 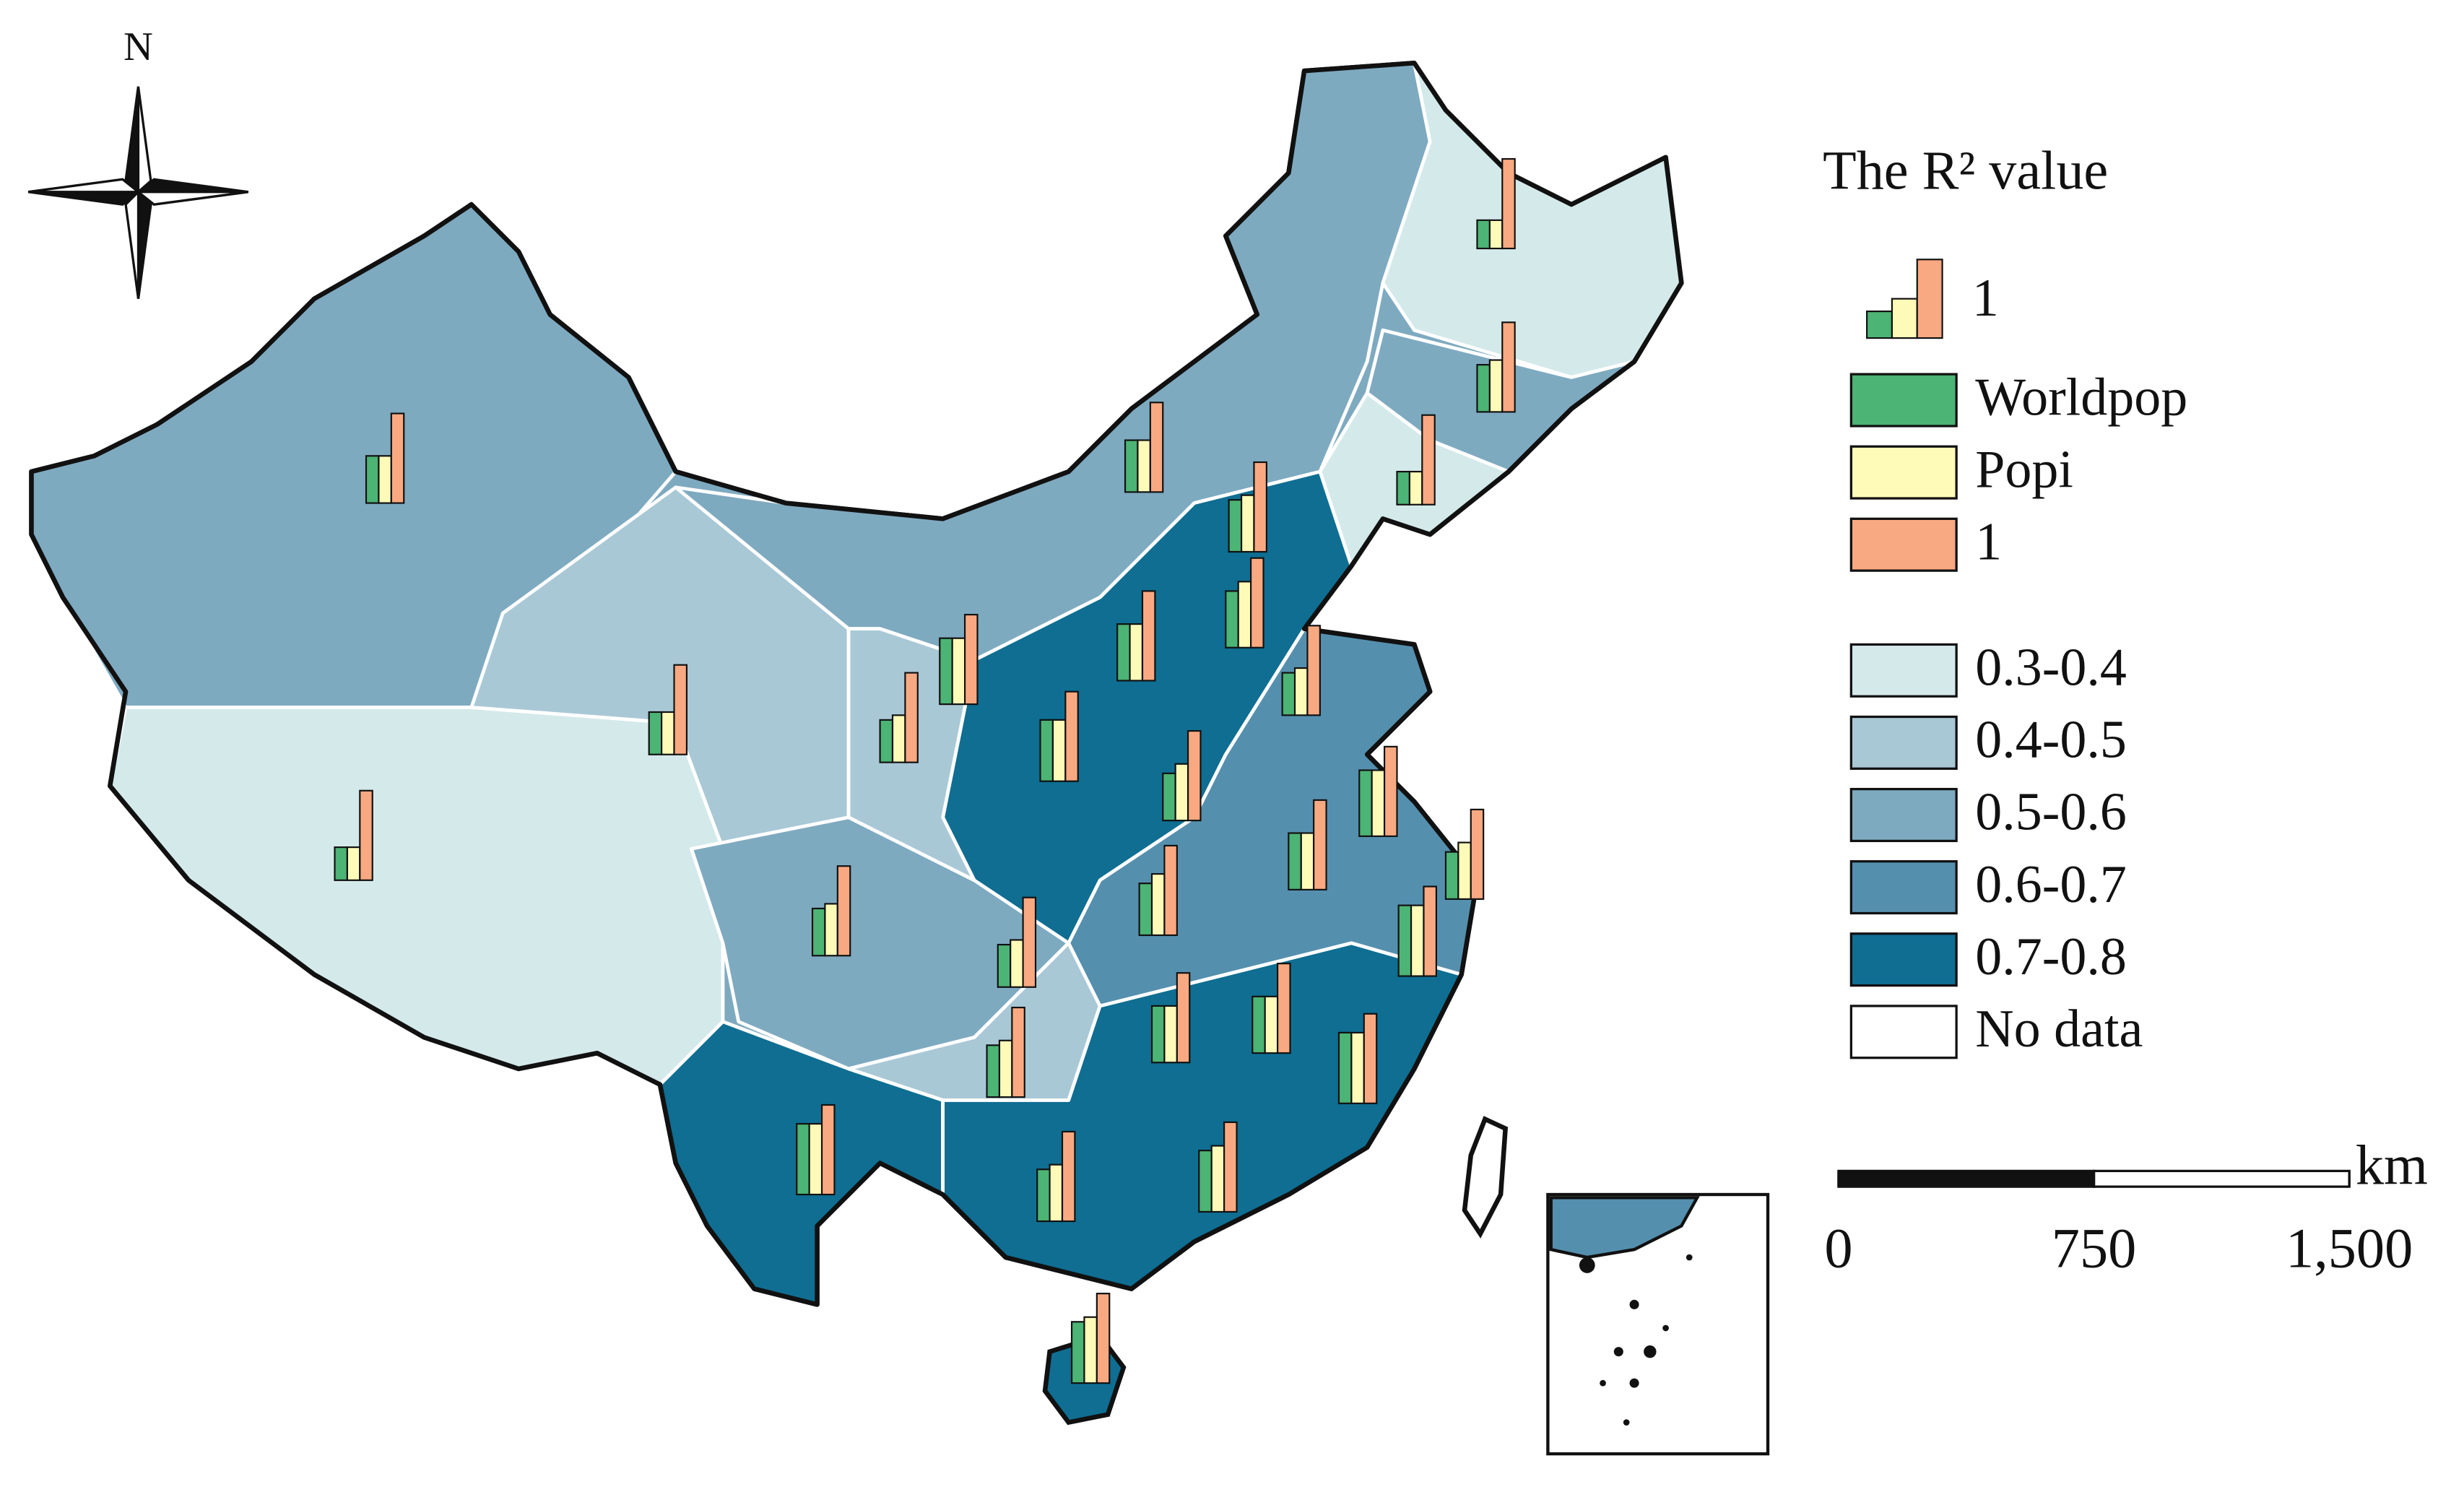 What do you see at coordinates (1986, 298) in the screenshot?
I see `legend-symbol-label: 1` at bounding box center [1986, 298].